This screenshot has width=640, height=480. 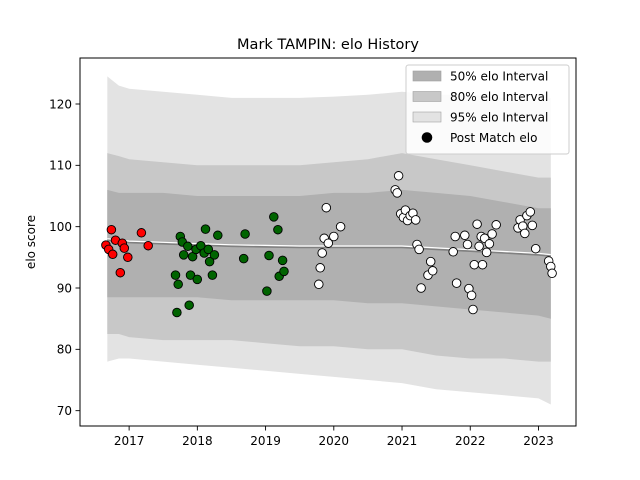 What do you see at coordinates (499, 77) in the screenshot?
I see `legend-label: 50% elo Interval` at bounding box center [499, 77].